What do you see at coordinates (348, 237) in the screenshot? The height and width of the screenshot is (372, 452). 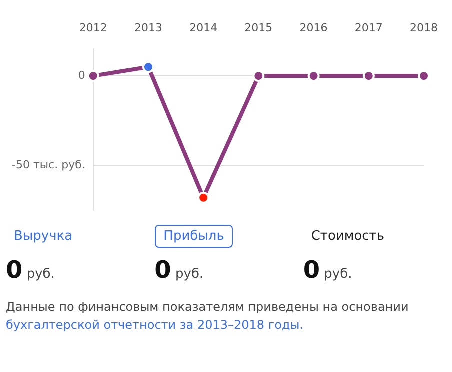 I see `text: Стоимость` at bounding box center [348, 237].